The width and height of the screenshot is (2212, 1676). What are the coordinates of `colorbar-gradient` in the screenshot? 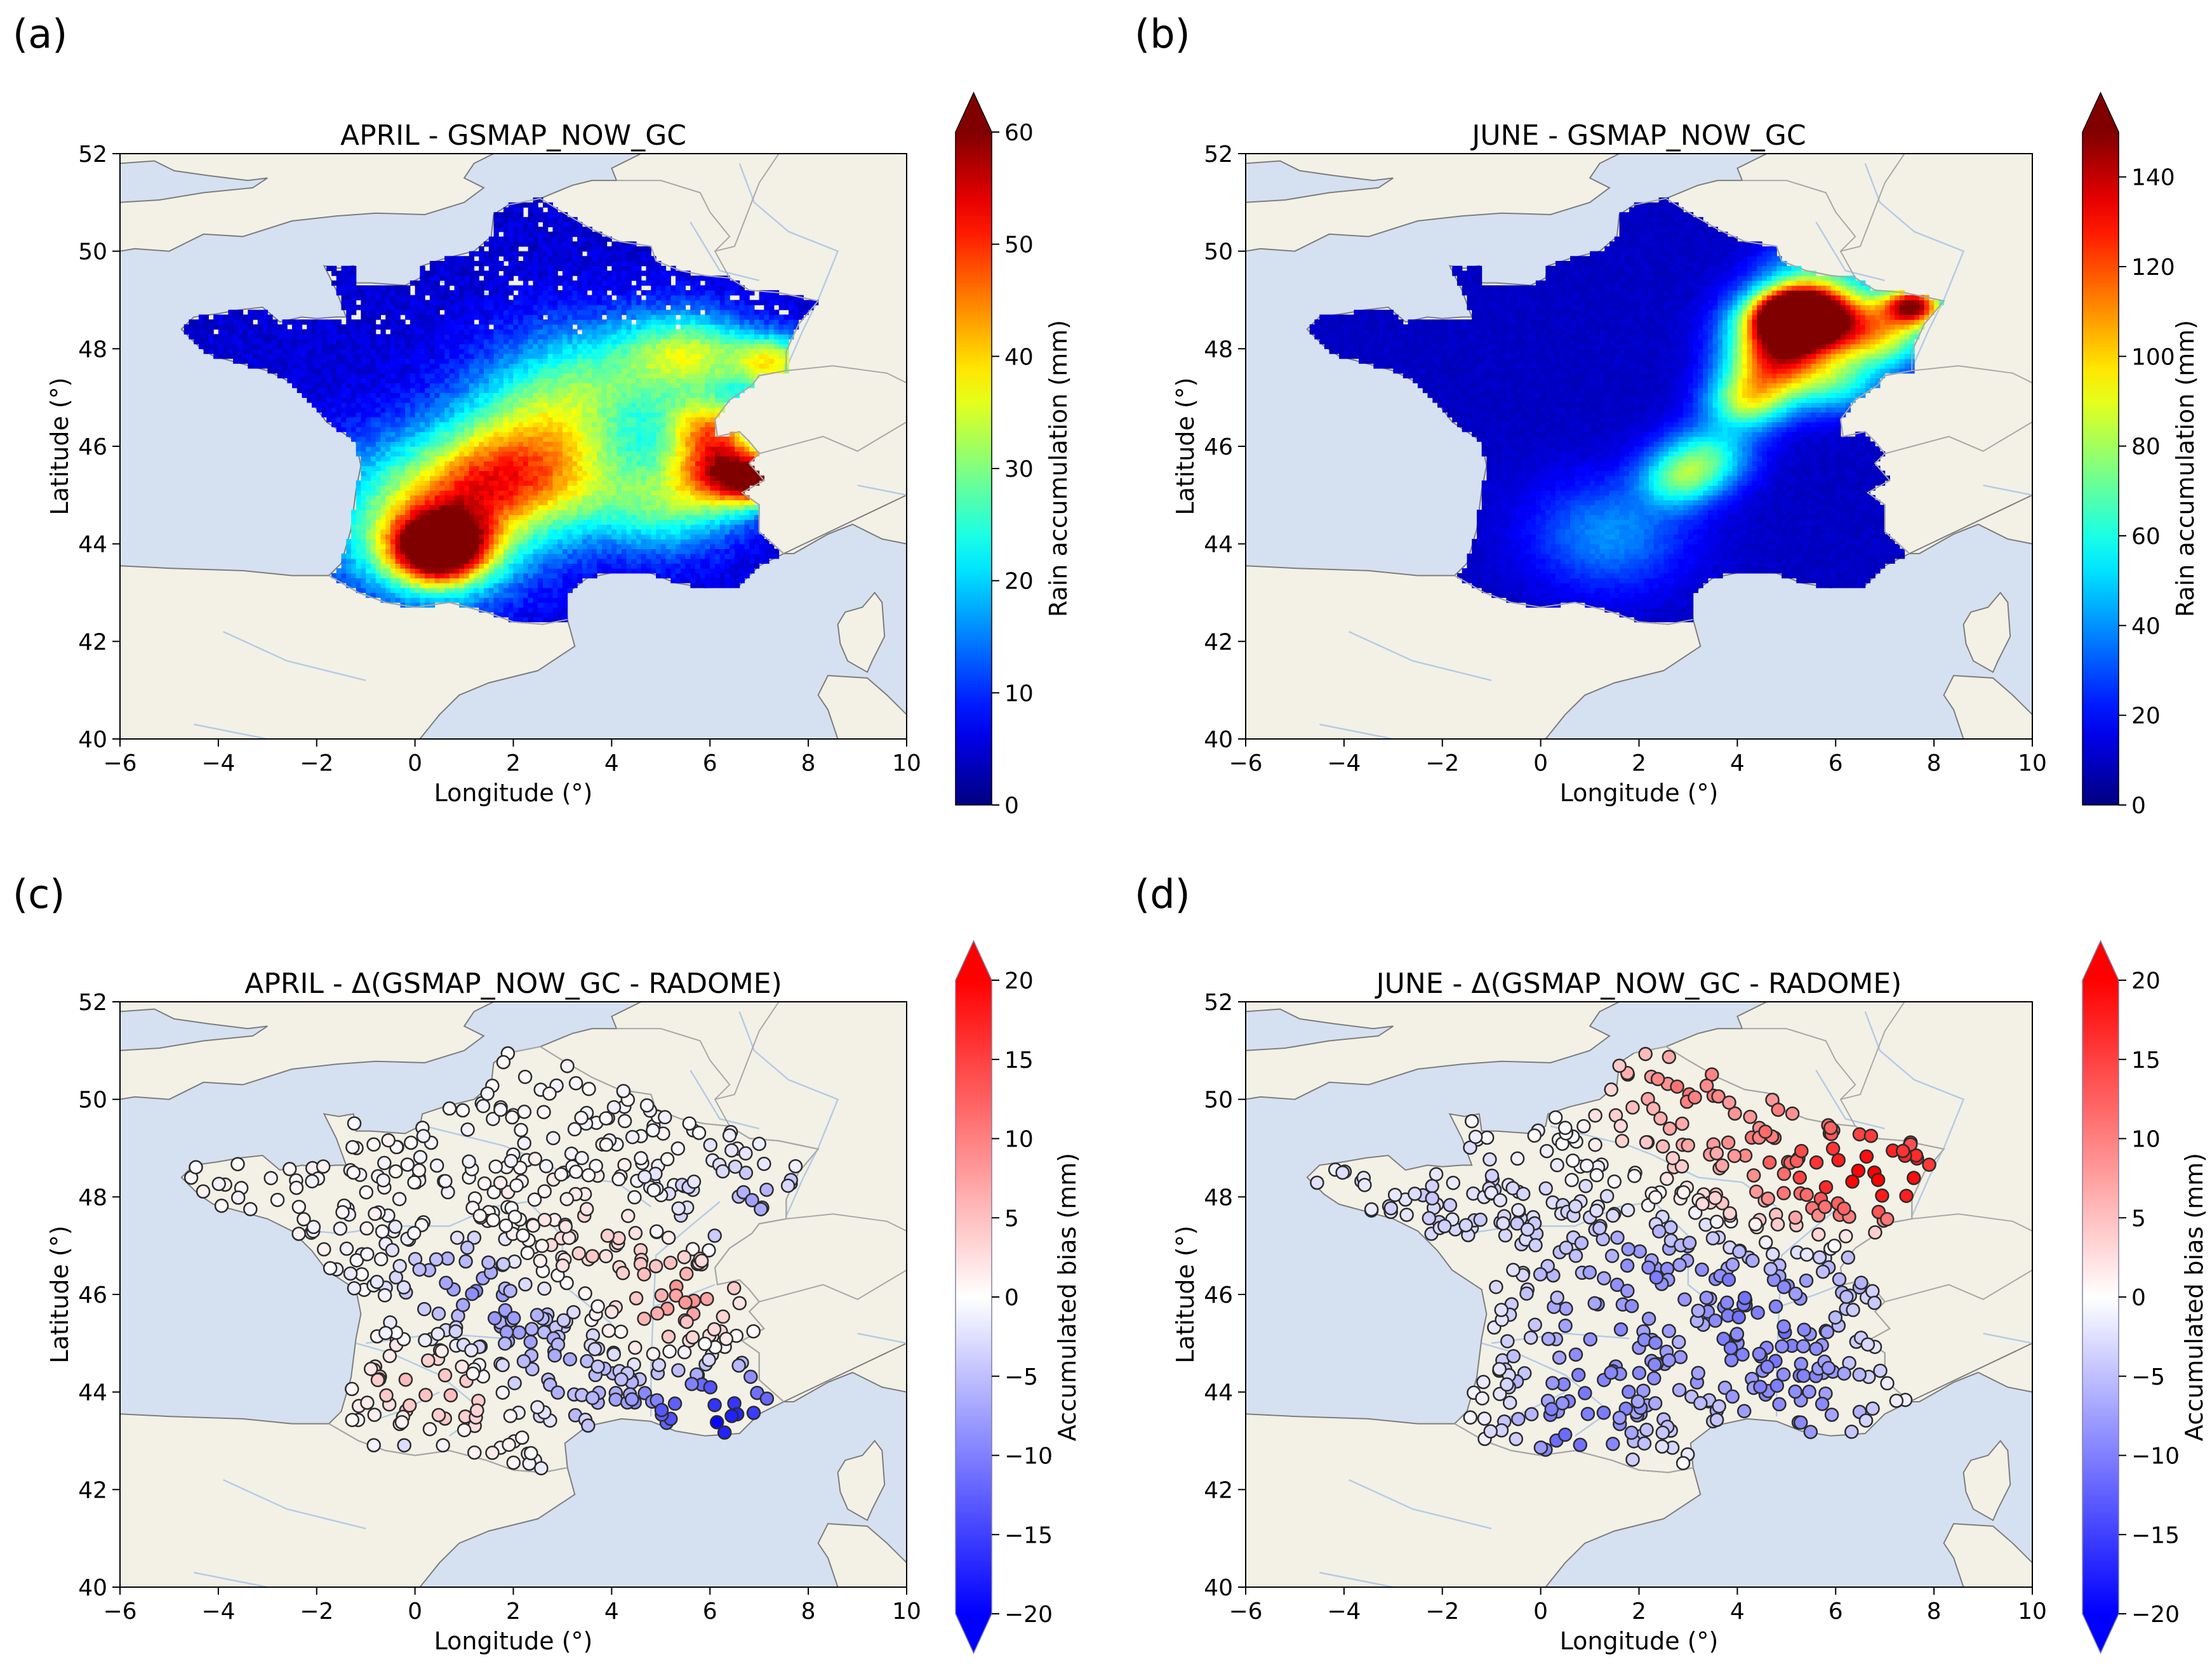 It's located at (2100, 469).